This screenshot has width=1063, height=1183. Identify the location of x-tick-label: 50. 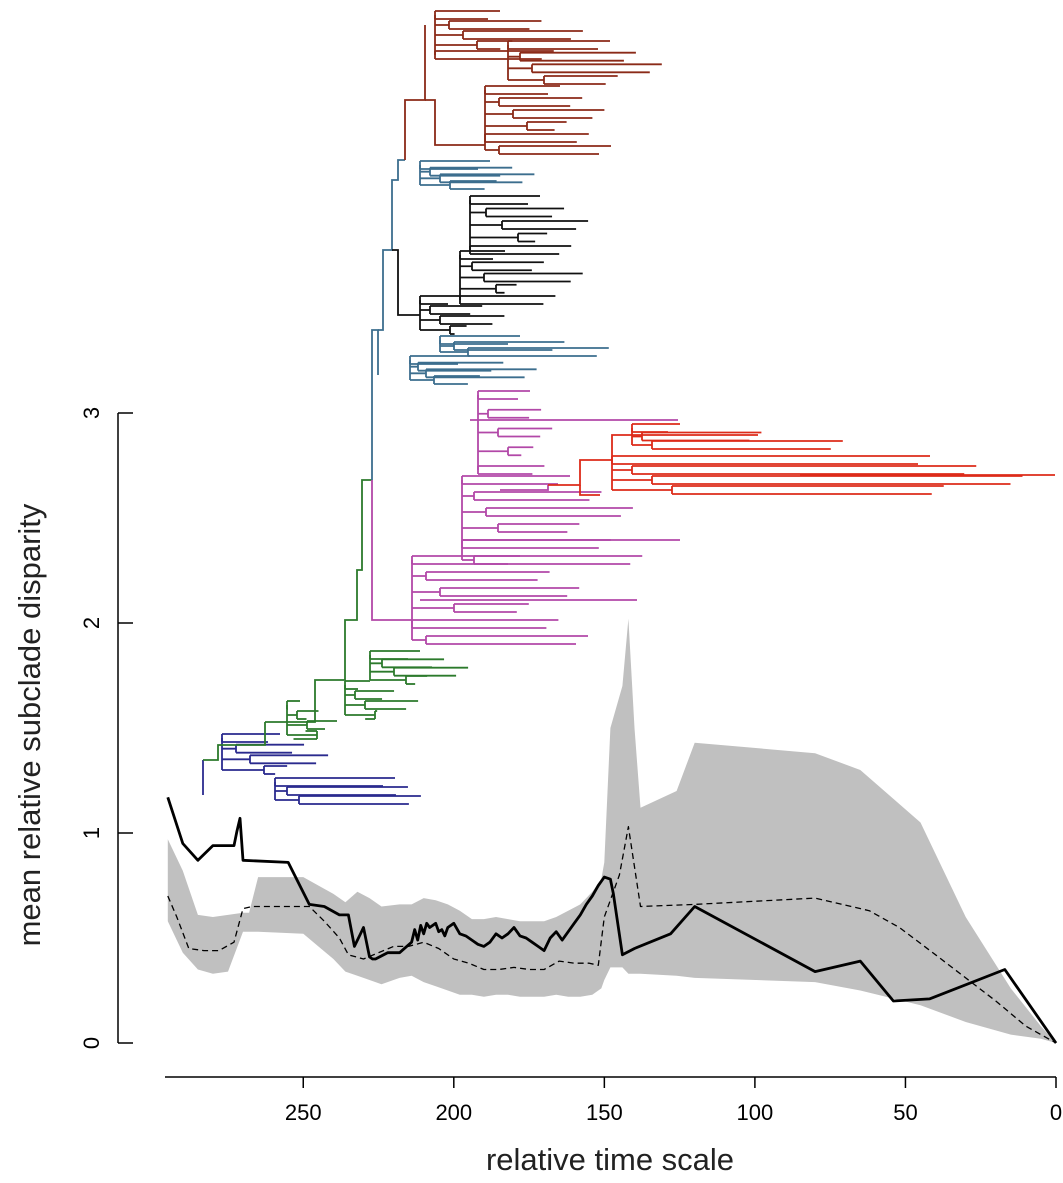
(905, 1112).